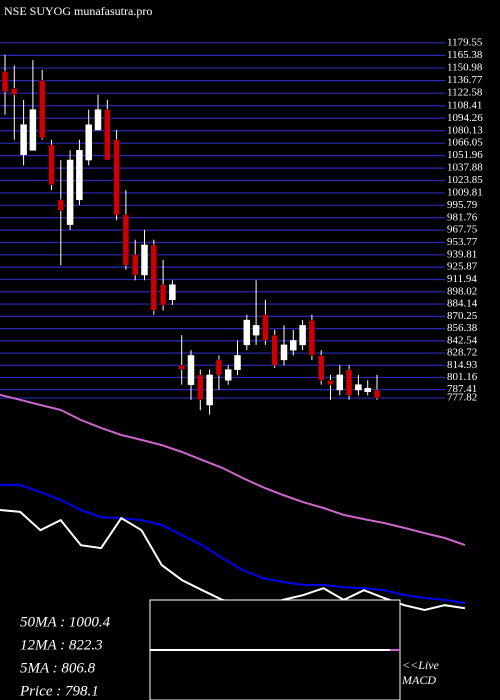 This screenshot has height=700, width=500. What do you see at coordinates (462, 328) in the screenshot?
I see `y-tick-label: 856.38` at bounding box center [462, 328].